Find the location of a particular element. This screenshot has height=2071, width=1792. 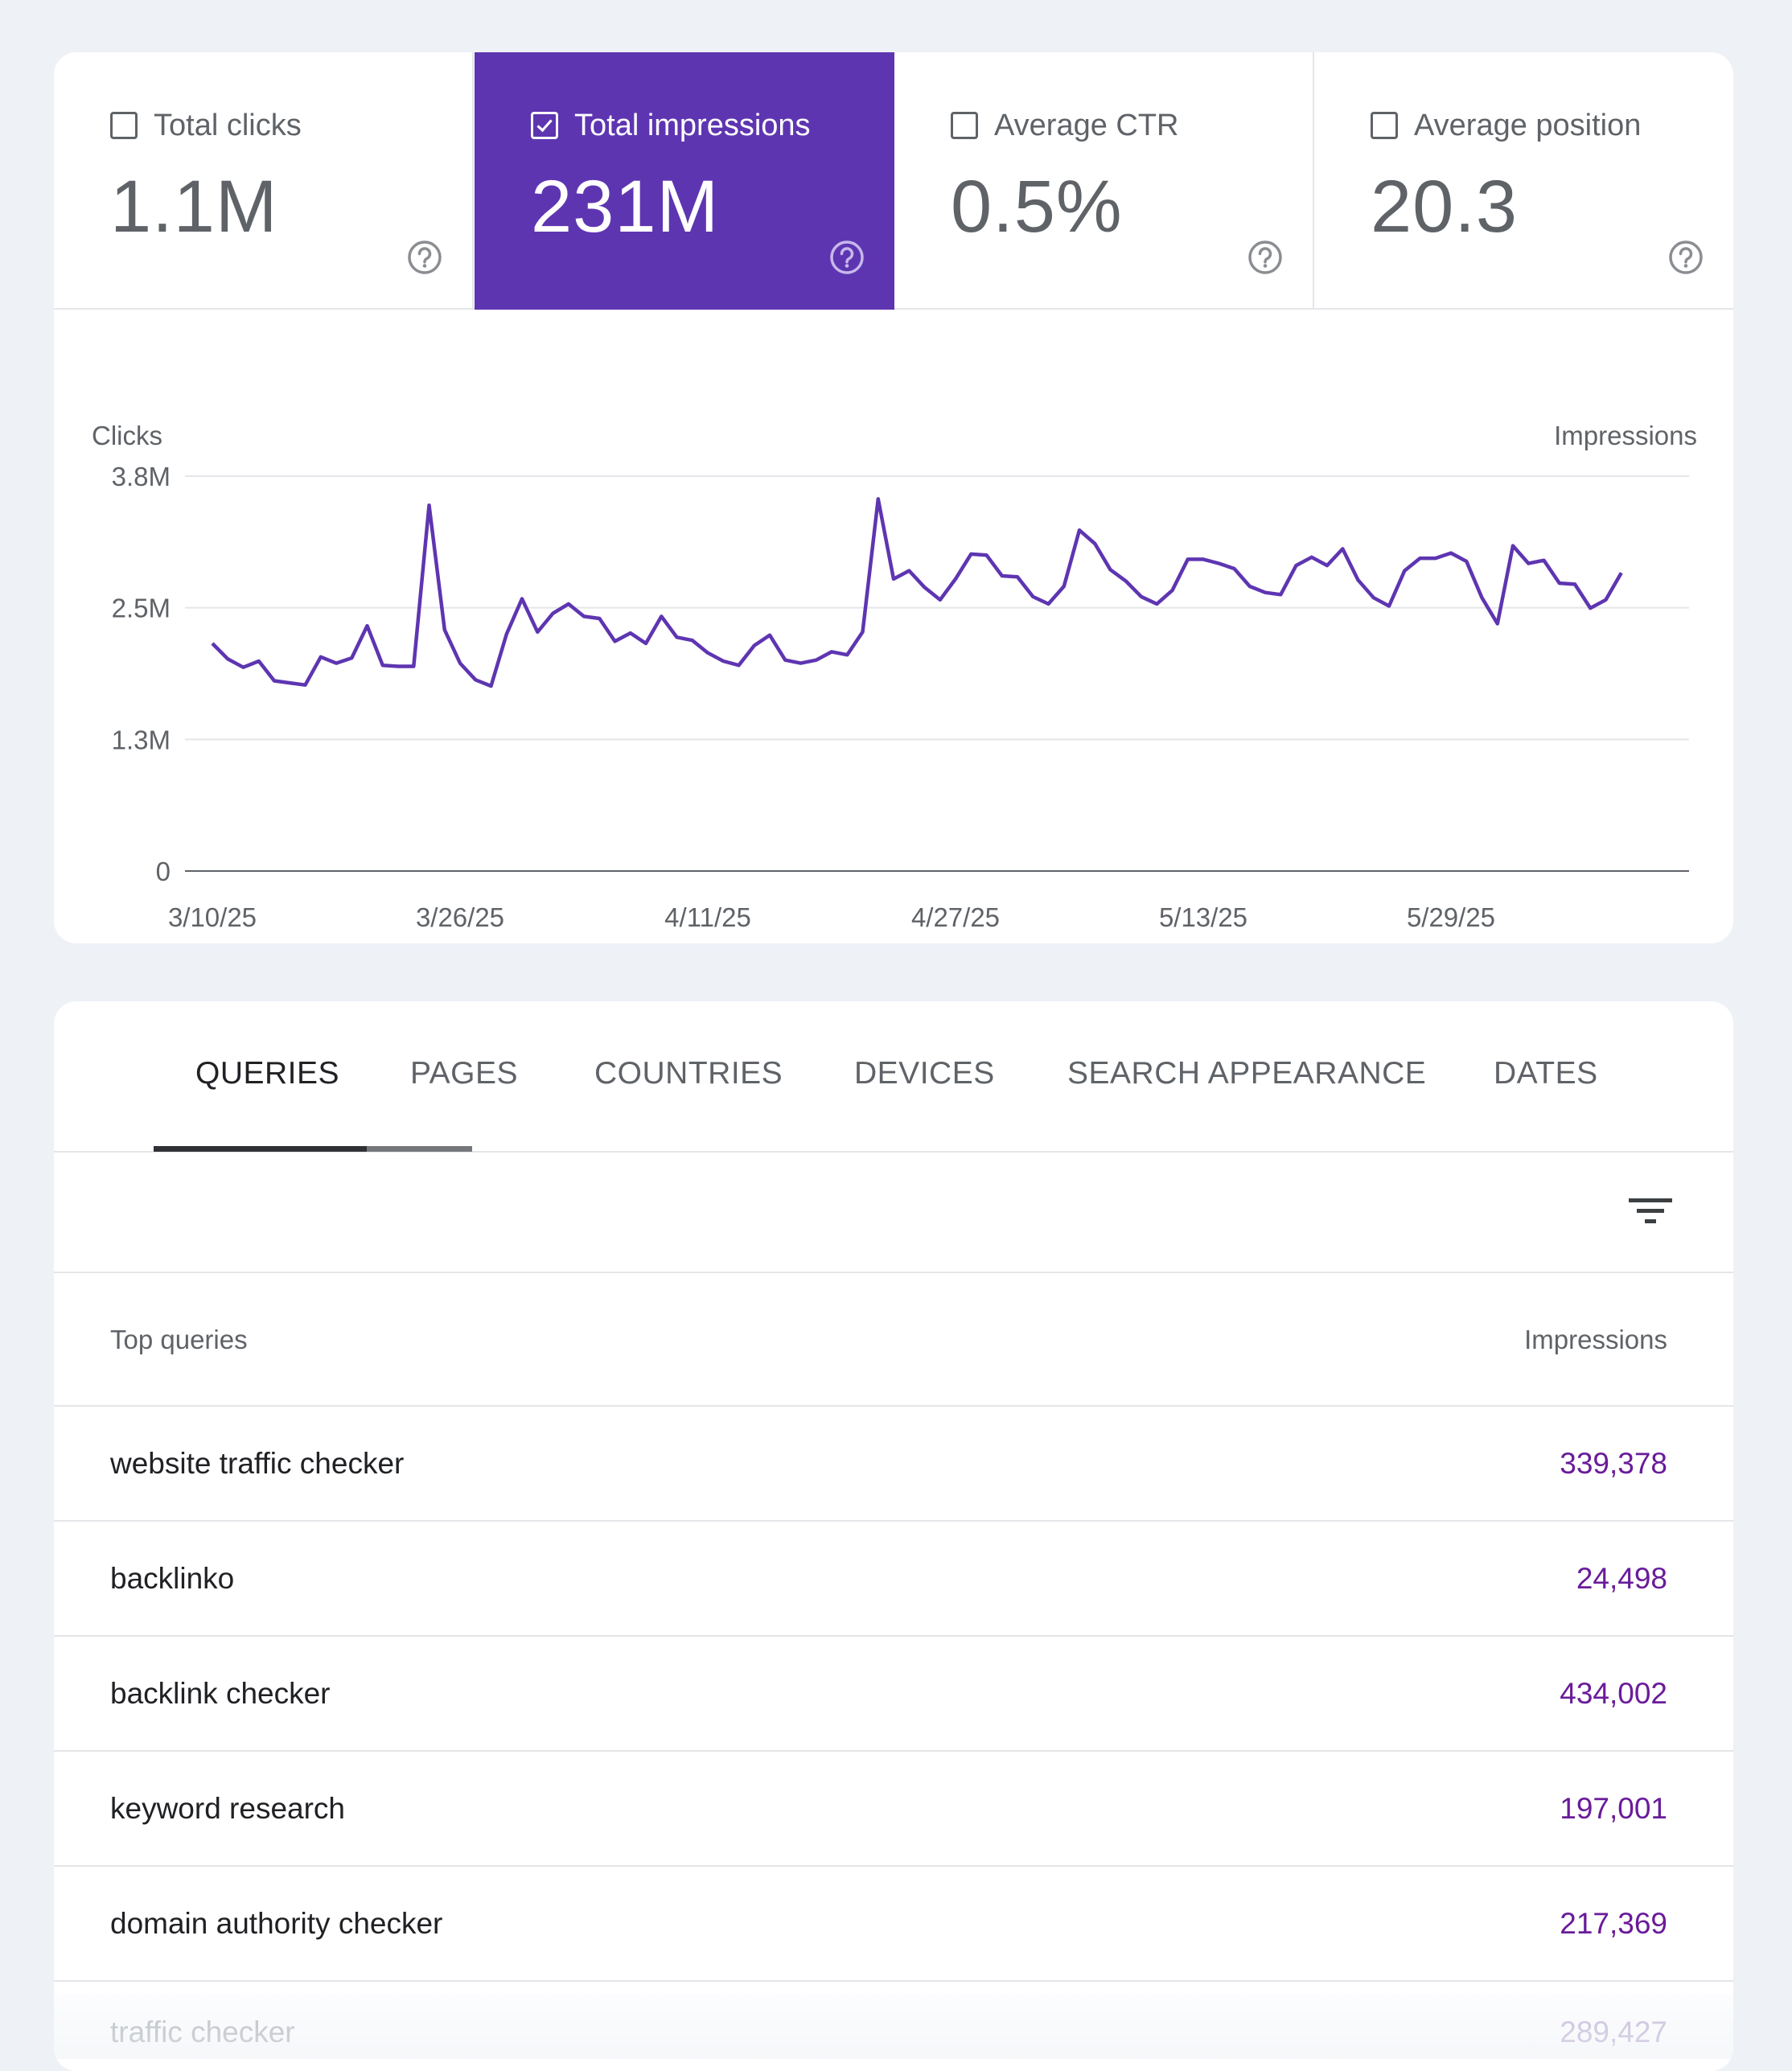

metric-value: 1.1M is located at coordinates (194, 207).